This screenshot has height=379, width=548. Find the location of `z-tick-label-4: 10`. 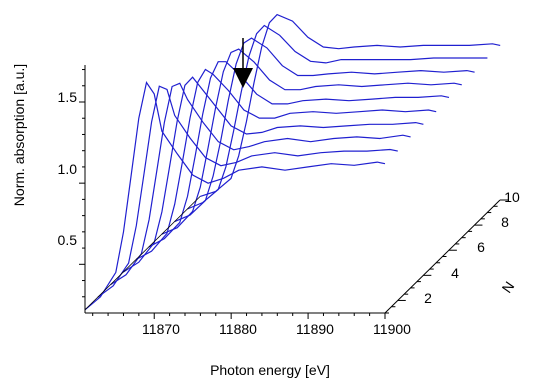

z-tick-label-4: 10 is located at coordinates (512, 197).